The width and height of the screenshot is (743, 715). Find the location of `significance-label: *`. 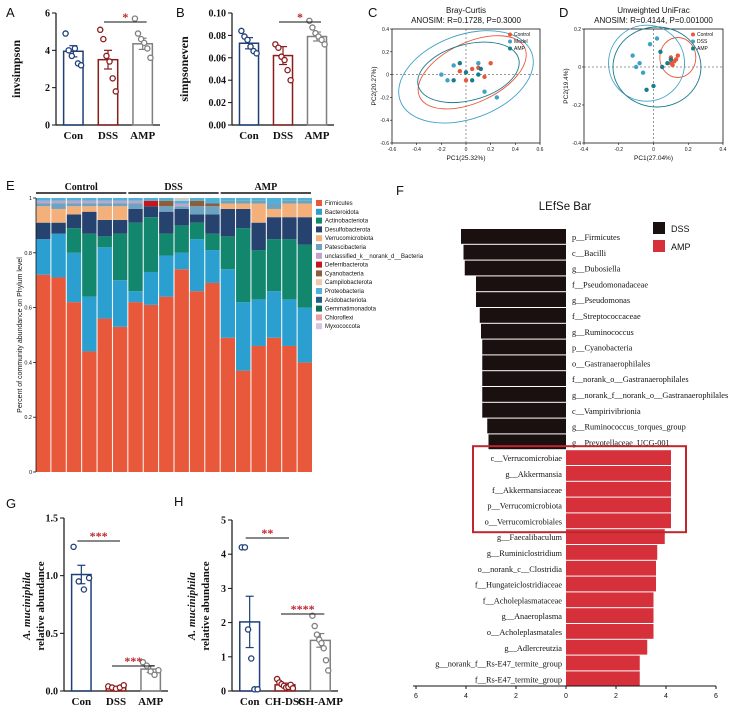

significance-label: * is located at coordinates (125, 17).